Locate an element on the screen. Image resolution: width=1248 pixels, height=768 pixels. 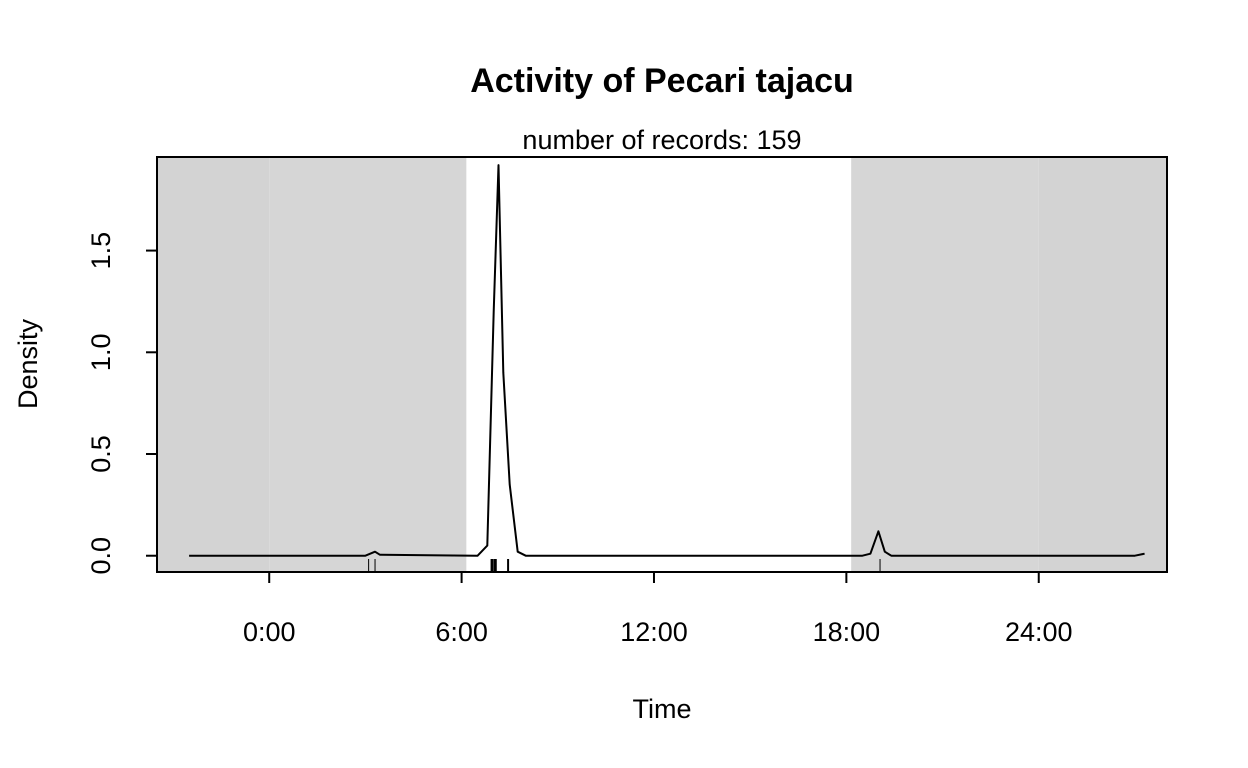
y-tick-label: 0.0 is located at coordinates (101, 556).